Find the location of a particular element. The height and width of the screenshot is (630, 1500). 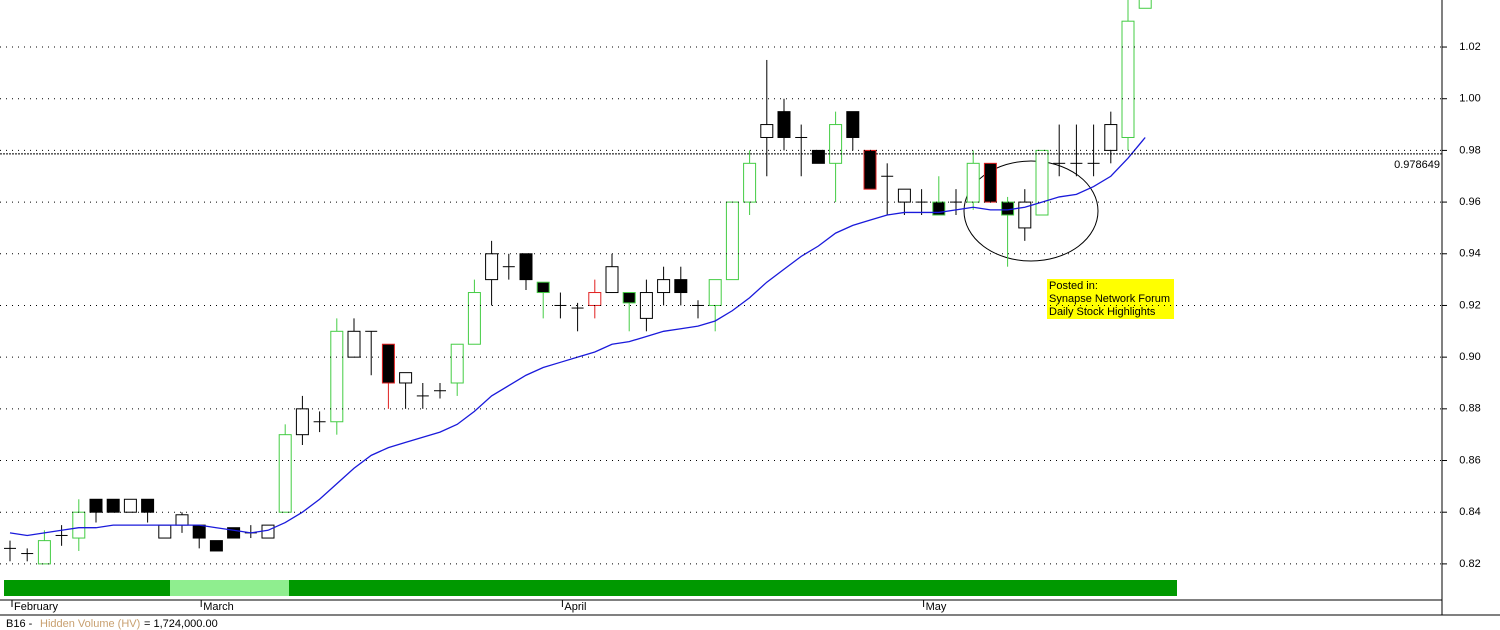

x-tick-label: April is located at coordinates (575, 607).